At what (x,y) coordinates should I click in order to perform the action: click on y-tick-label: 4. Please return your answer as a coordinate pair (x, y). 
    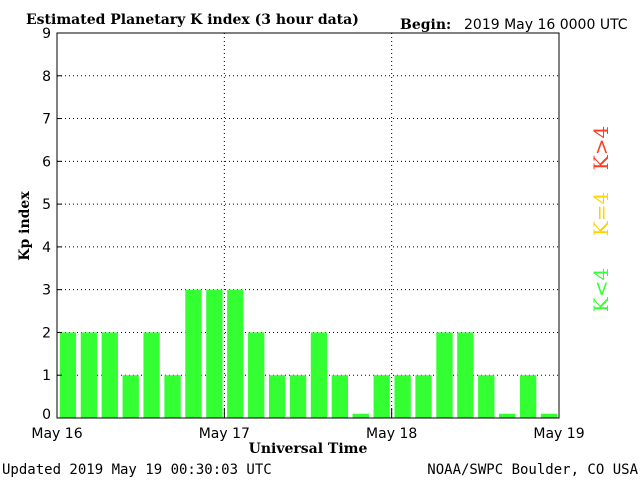
    Looking at the image, I should click on (46, 248).